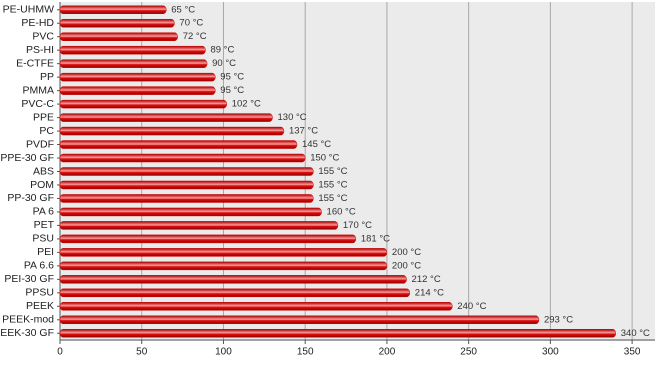  Describe the element at coordinates (39, 266) in the screenshot. I see `y-tick-label: PA 6.6` at that location.